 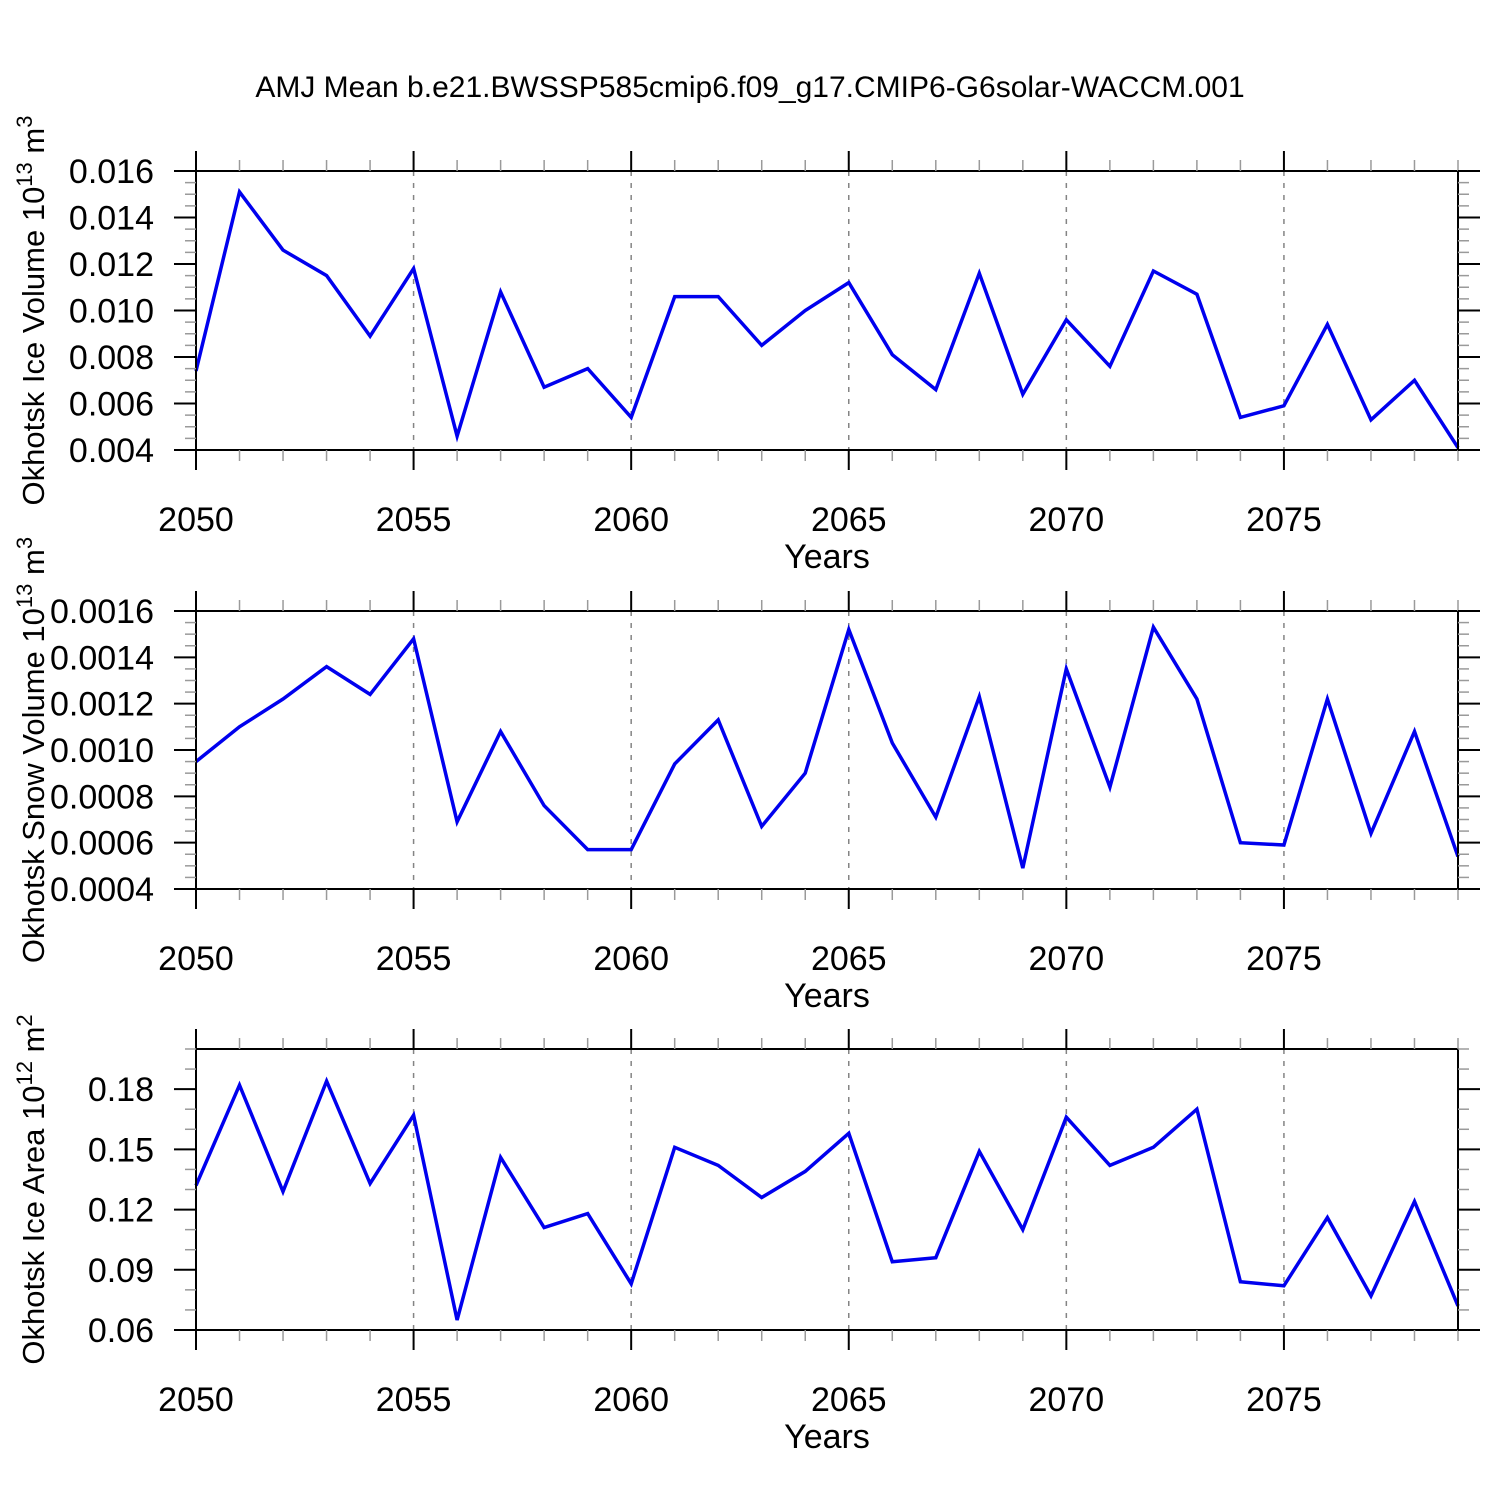 What do you see at coordinates (111, 265) in the screenshot?
I see `y-tick-label: 0.012` at bounding box center [111, 265].